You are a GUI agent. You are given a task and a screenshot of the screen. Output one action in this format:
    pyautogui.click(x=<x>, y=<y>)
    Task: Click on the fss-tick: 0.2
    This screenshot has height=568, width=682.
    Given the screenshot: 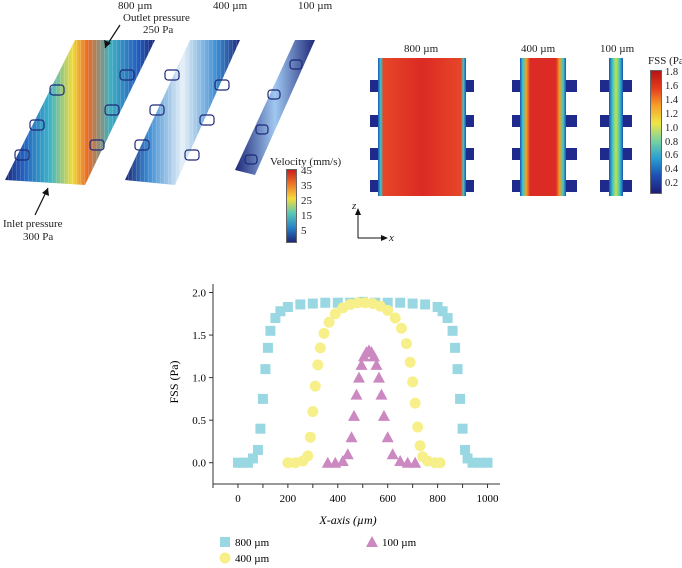 What is the action you would take?
    pyautogui.click(x=672, y=184)
    